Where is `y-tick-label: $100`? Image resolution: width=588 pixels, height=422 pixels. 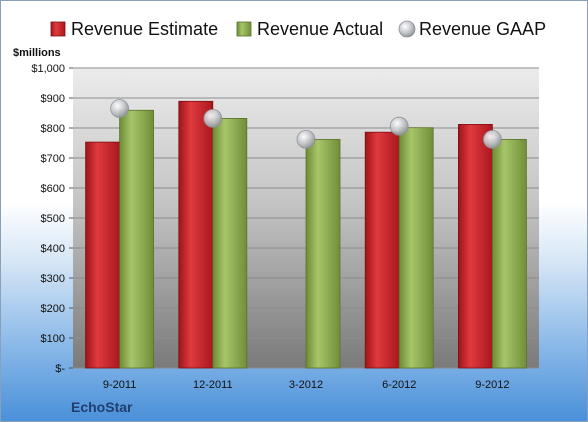
y-tick-label: $100 is located at coordinates (53, 339).